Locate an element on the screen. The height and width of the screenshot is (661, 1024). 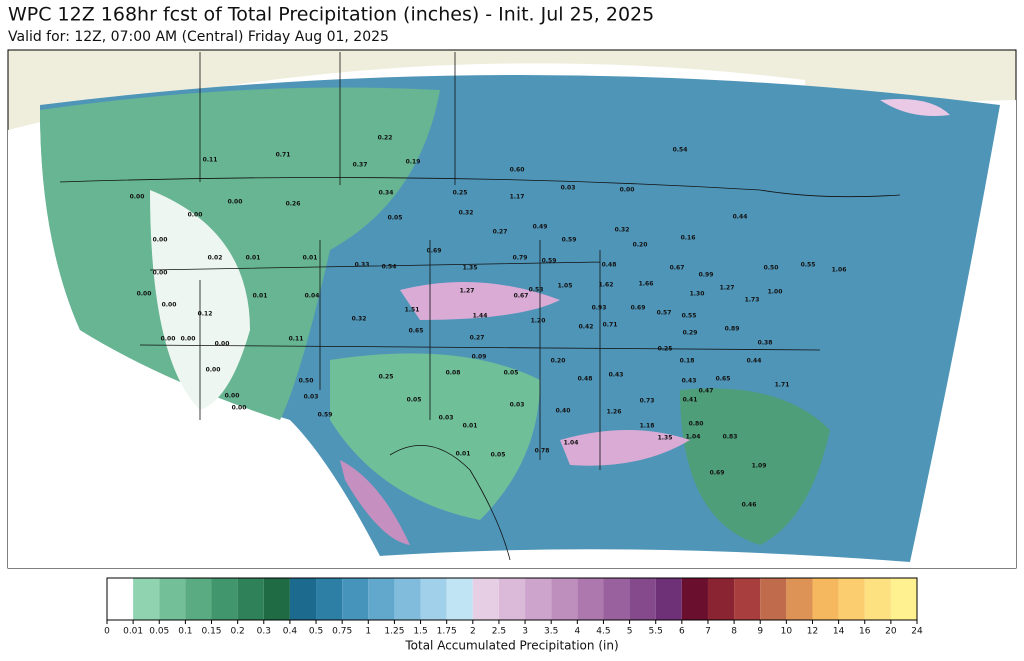
map-value-label: 1.51 is located at coordinates (412, 310).